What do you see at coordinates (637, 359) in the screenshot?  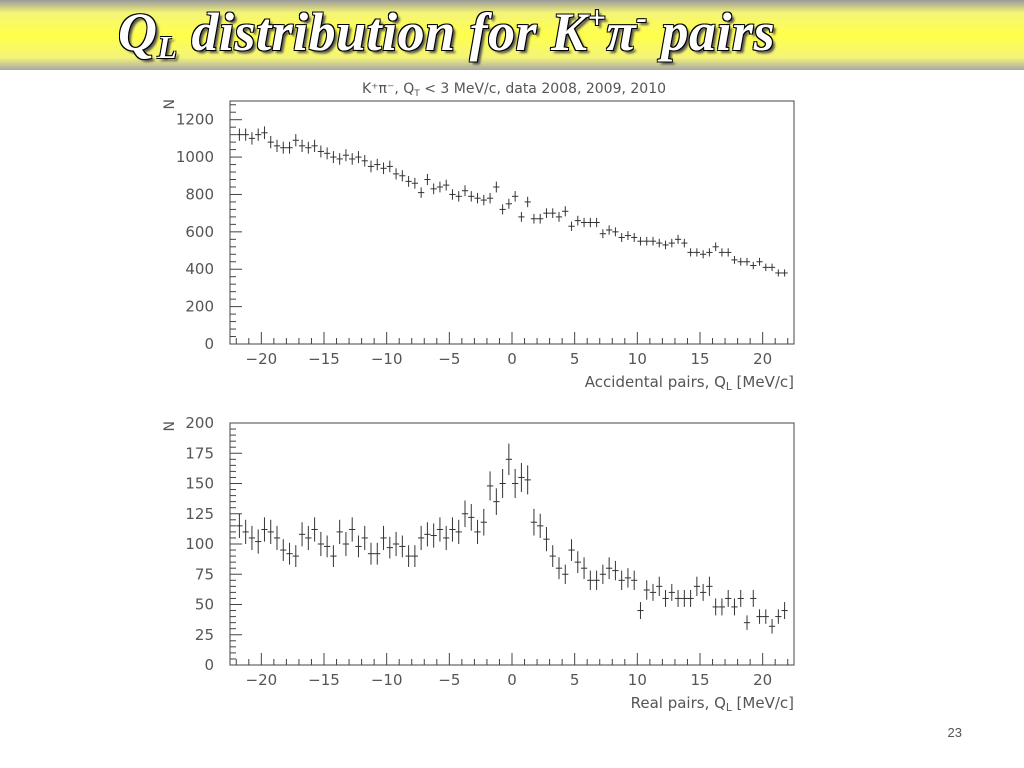 I see `x-tick-label: 10` at bounding box center [637, 359].